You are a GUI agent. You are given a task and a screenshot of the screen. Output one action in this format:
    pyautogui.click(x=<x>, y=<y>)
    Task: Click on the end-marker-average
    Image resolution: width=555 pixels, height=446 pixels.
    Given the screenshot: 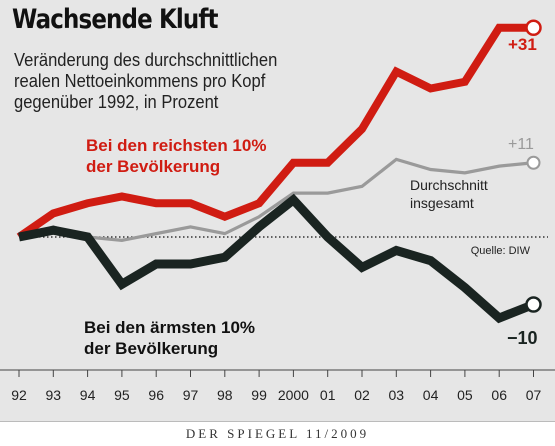 What is the action you would take?
    pyautogui.click(x=533, y=162)
    